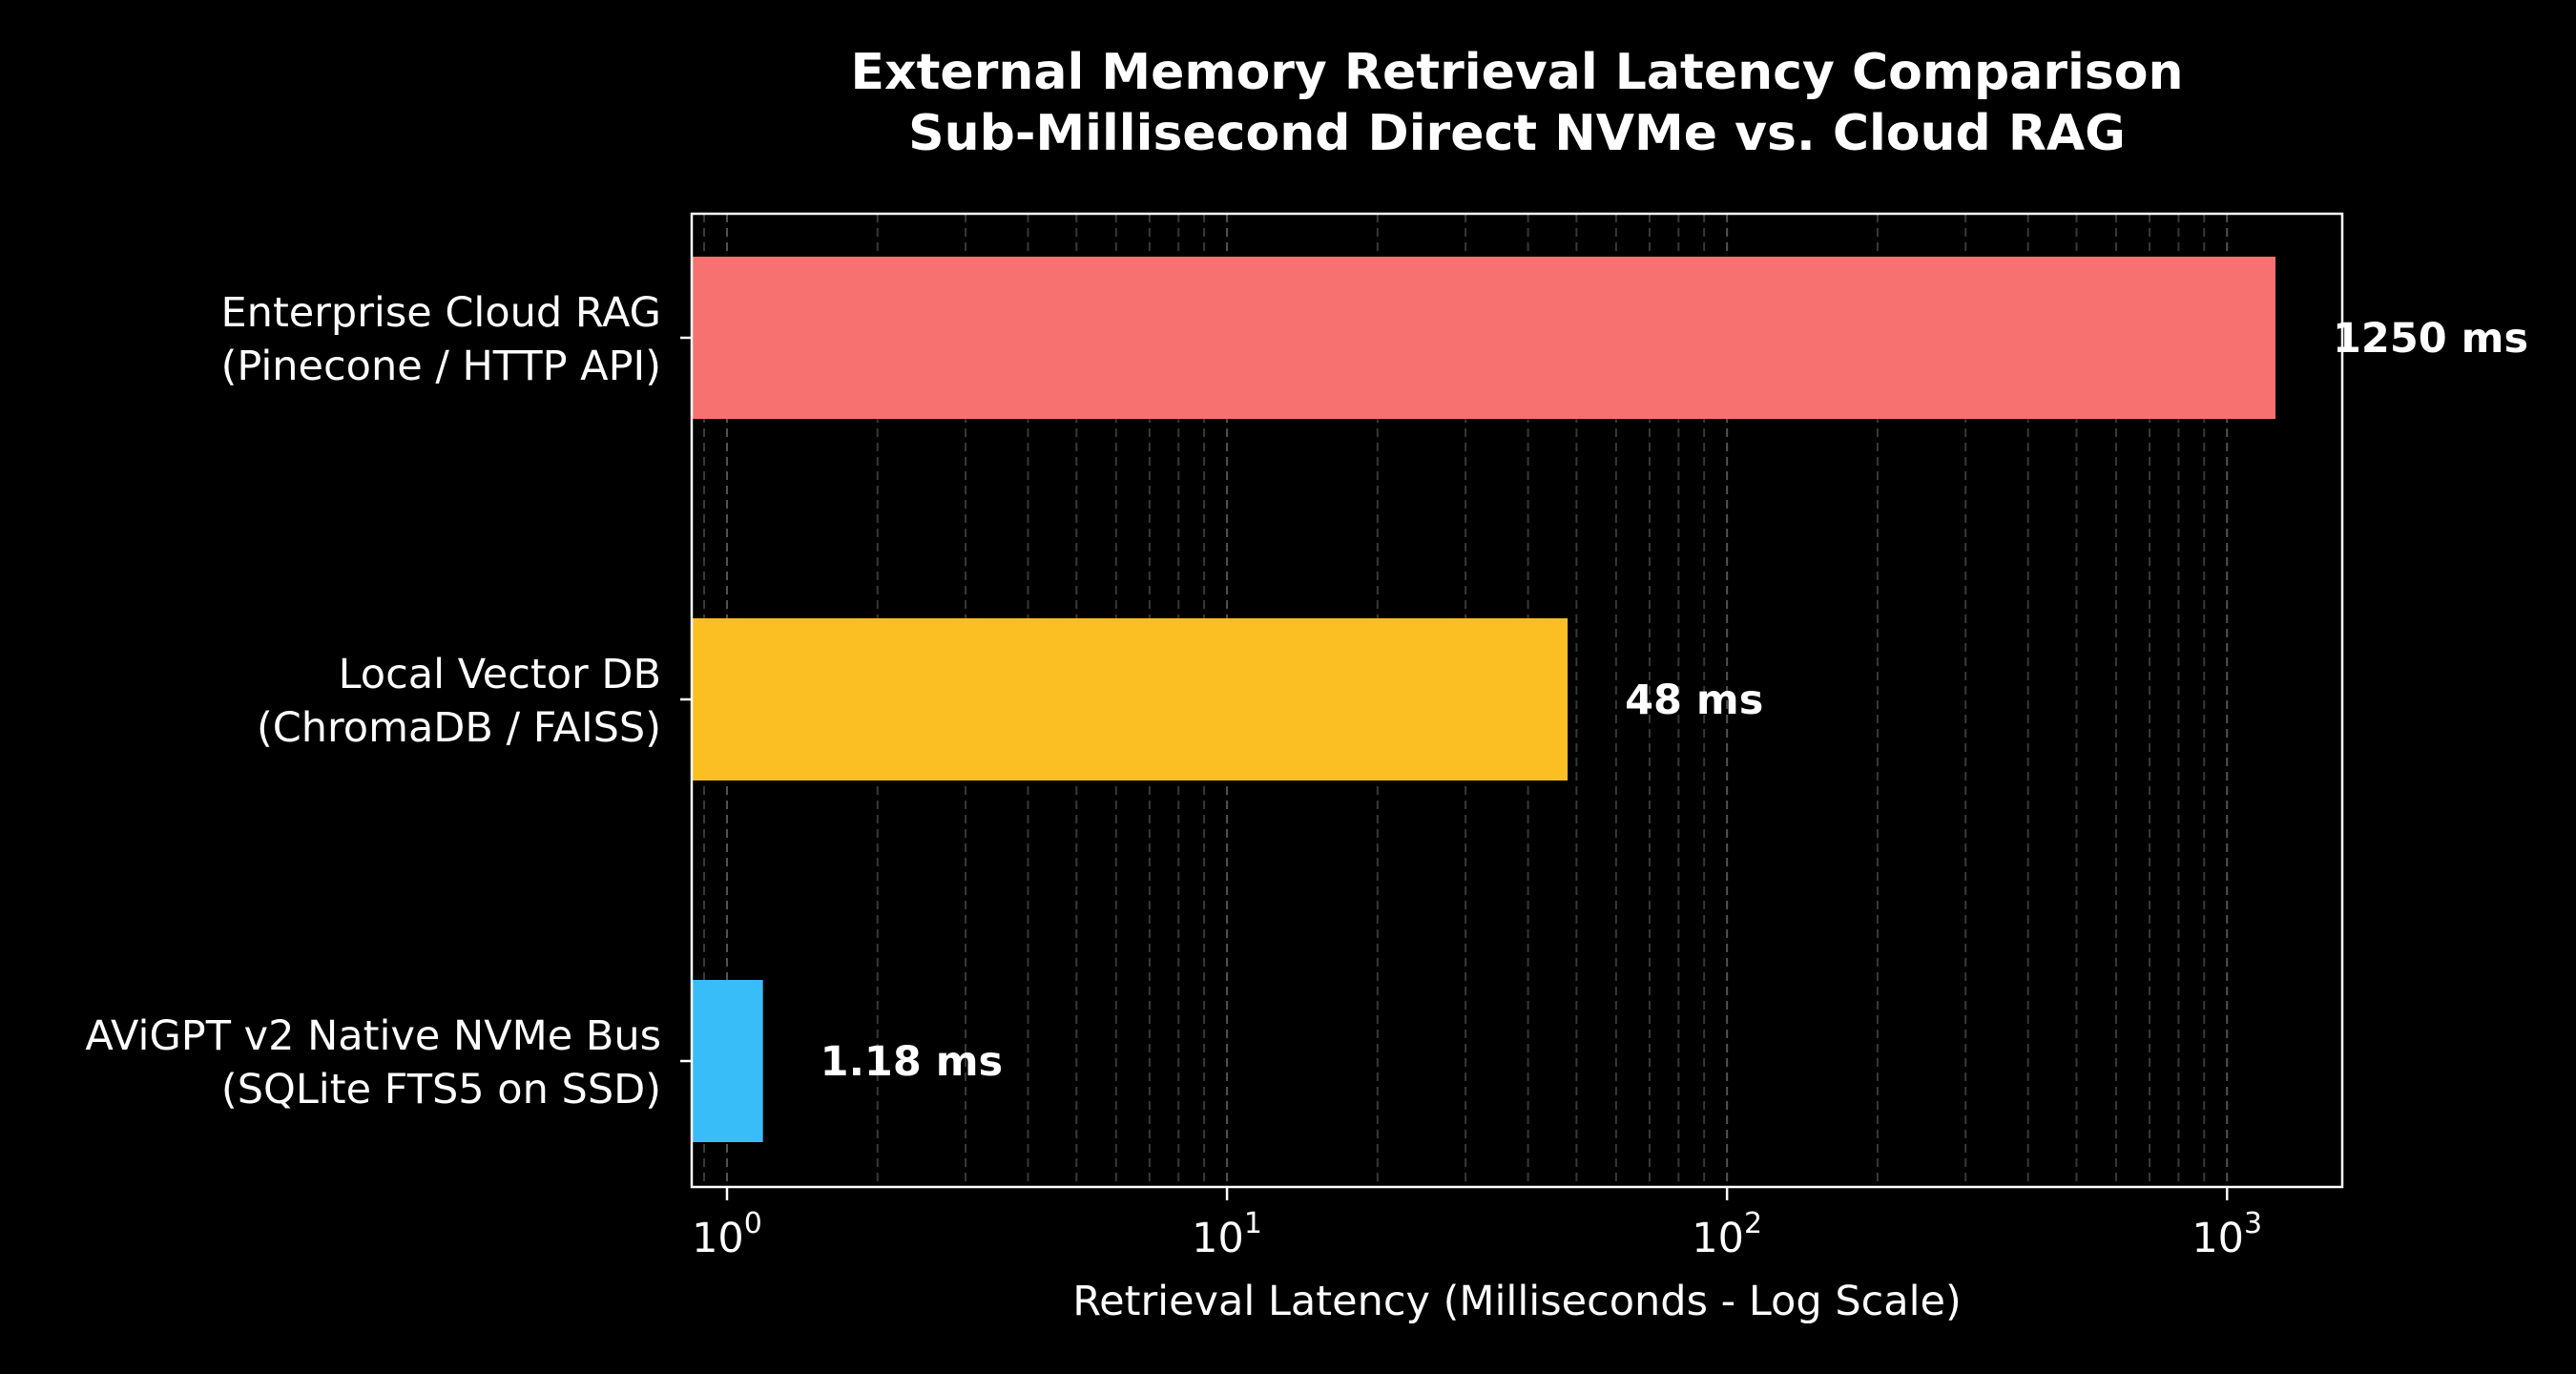 The height and width of the screenshot is (1374, 2576). I want to click on category-label: (Pinecone / HTTP API), so click(441, 366).